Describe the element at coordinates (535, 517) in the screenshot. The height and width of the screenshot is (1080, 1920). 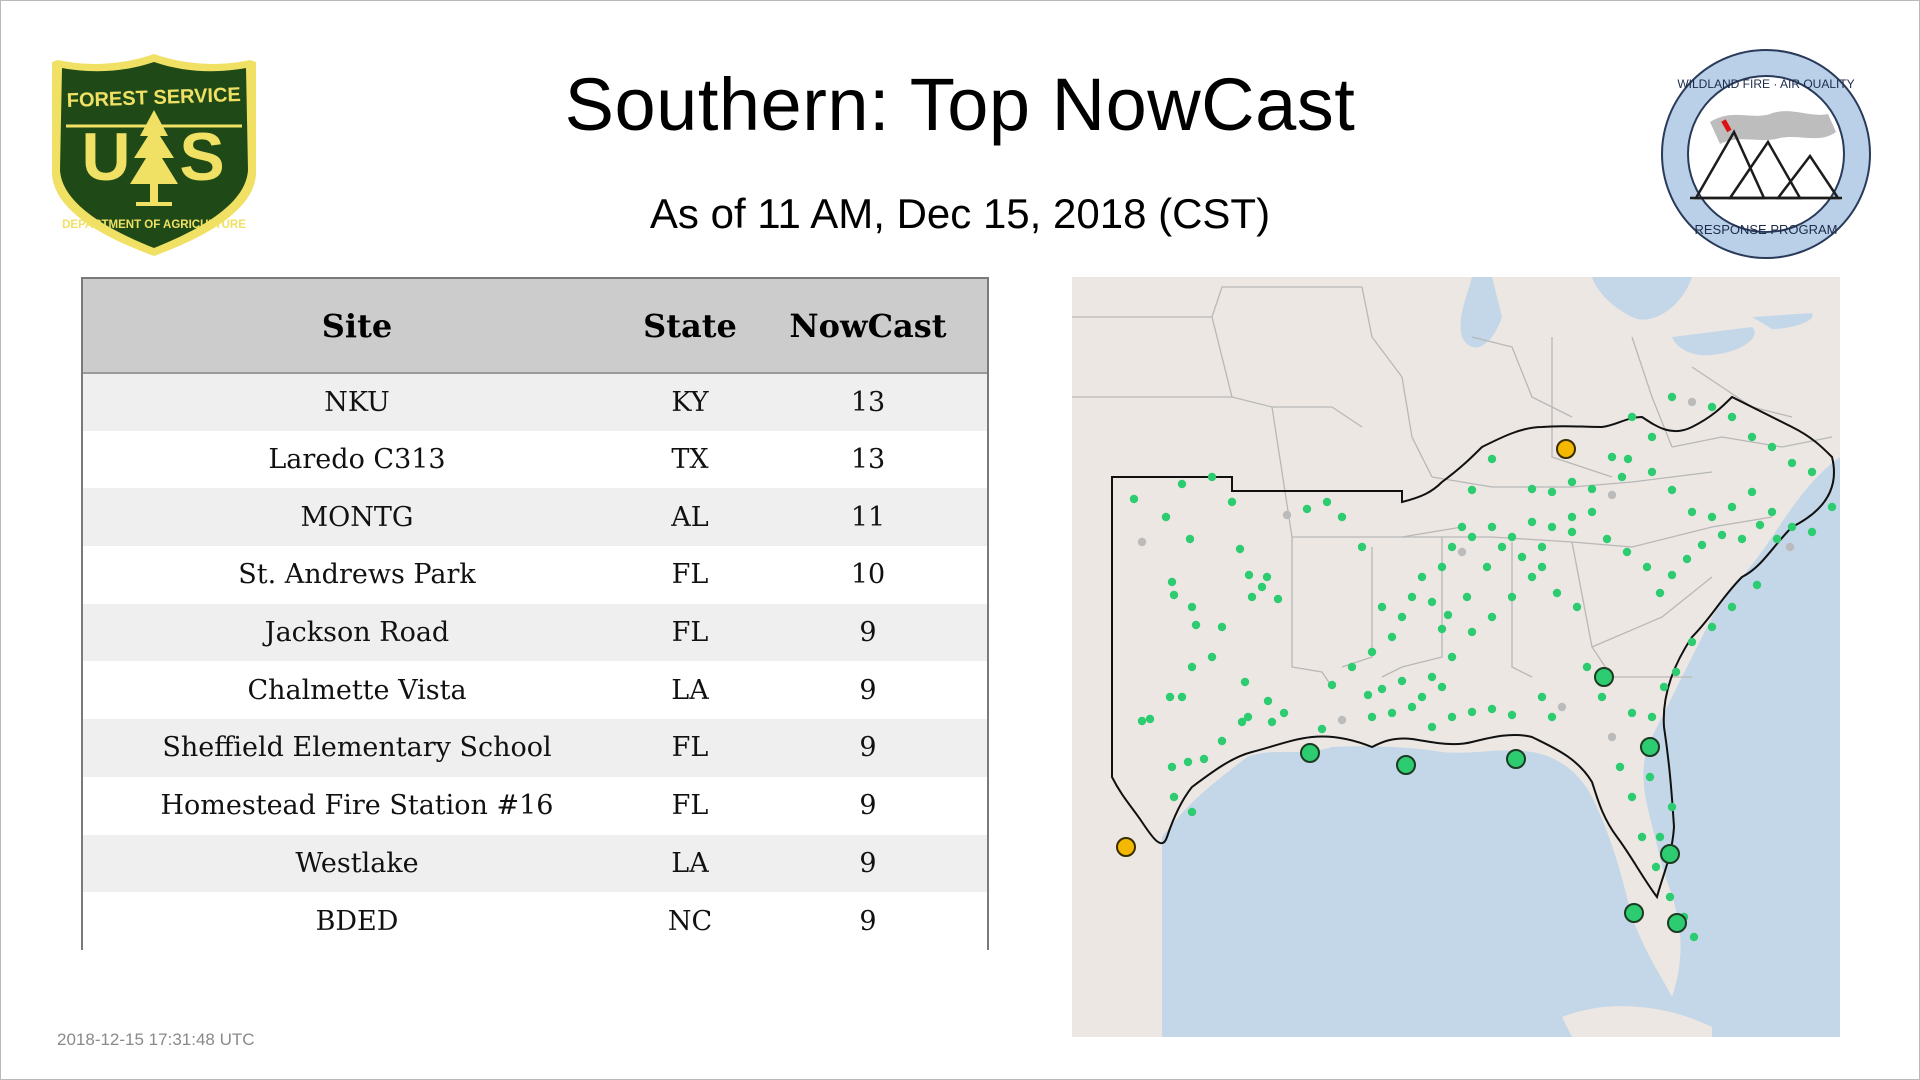
I see `table-row: MONTG AL 11` at that location.